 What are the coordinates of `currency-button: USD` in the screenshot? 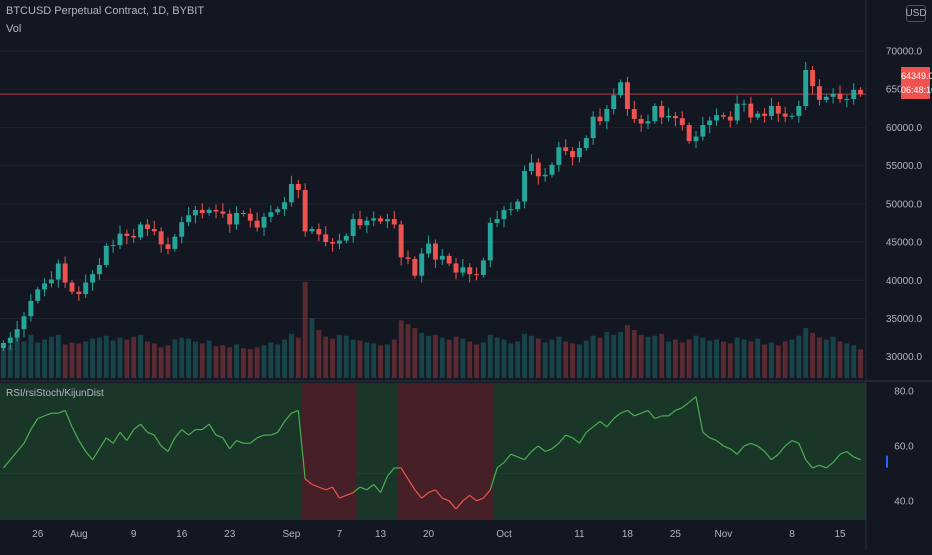 It's located at (916, 13).